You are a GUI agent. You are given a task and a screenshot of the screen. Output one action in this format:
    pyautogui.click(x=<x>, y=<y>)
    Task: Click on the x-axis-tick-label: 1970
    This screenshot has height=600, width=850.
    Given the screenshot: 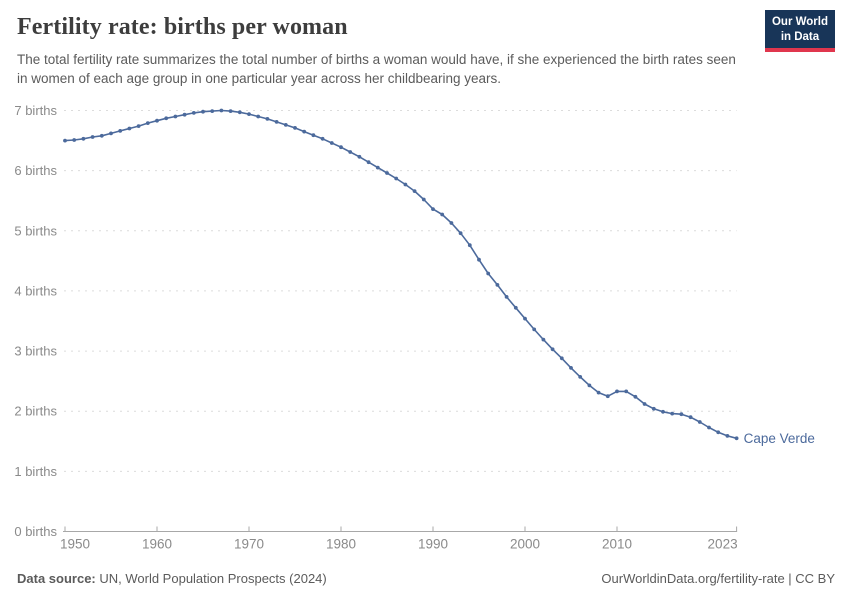 What is the action you would take?
    pyautogui.click(x=249, y=544)
    